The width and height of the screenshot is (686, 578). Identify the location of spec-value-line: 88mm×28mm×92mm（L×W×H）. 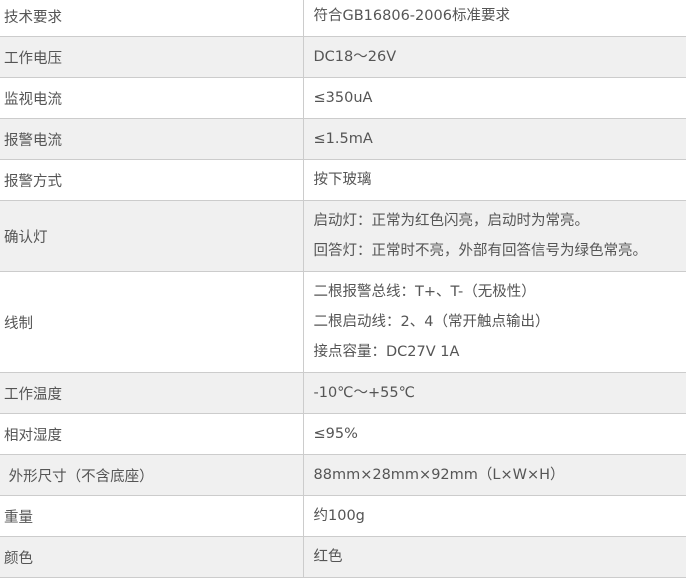
(500, 475).